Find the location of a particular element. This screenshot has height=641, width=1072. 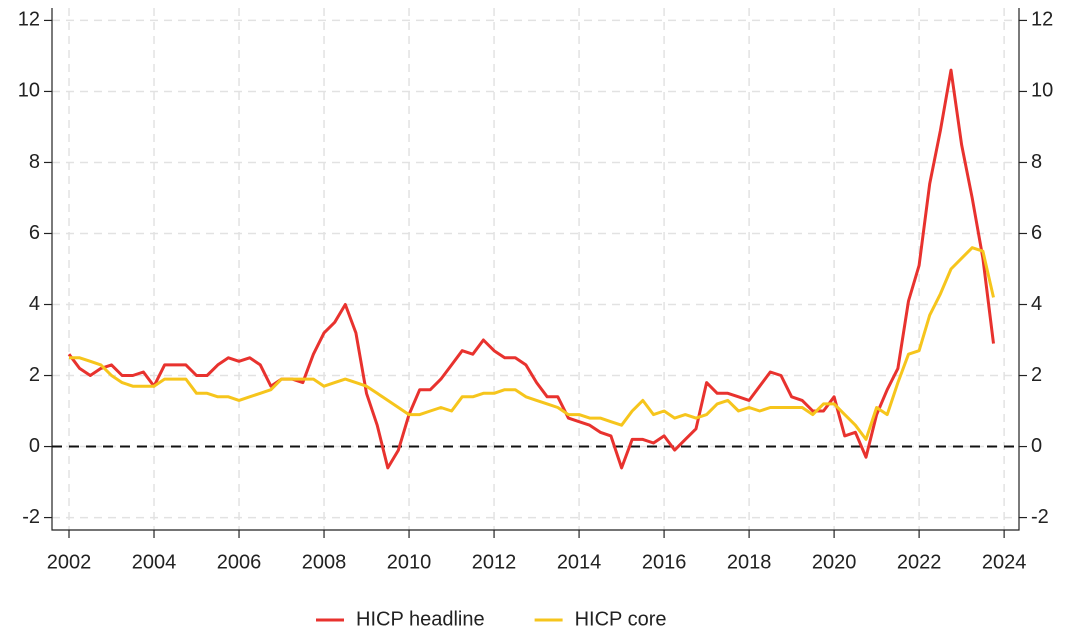

y2-tick-label: -2 is located at coordinates (1040, 517).